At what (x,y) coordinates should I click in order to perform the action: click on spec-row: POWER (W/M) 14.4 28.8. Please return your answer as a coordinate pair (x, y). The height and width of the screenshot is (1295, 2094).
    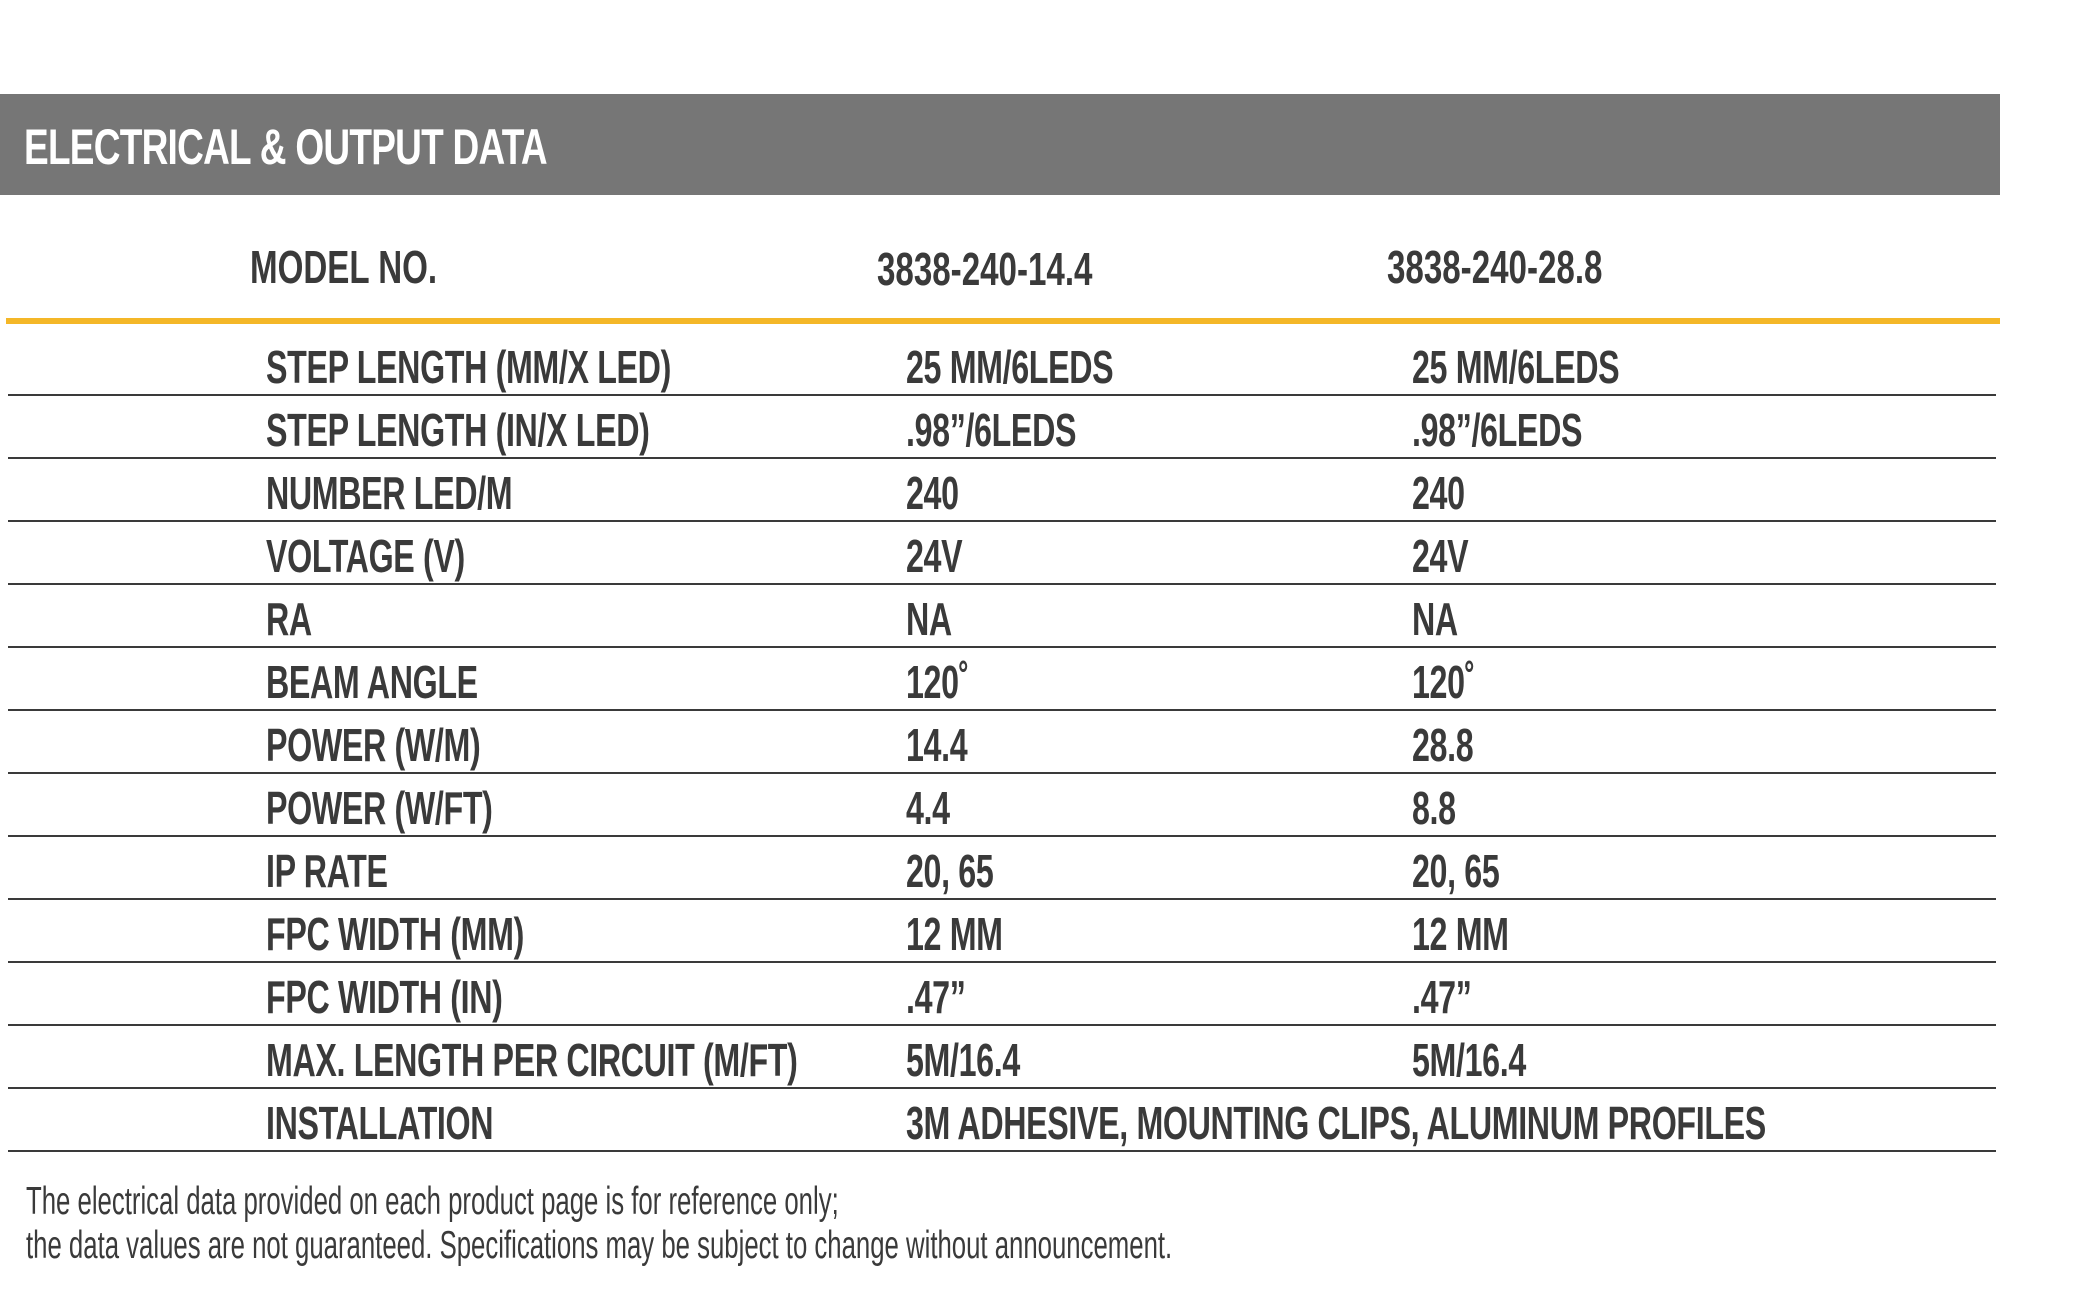
    Looking at the image, I should click on (1002, 743).